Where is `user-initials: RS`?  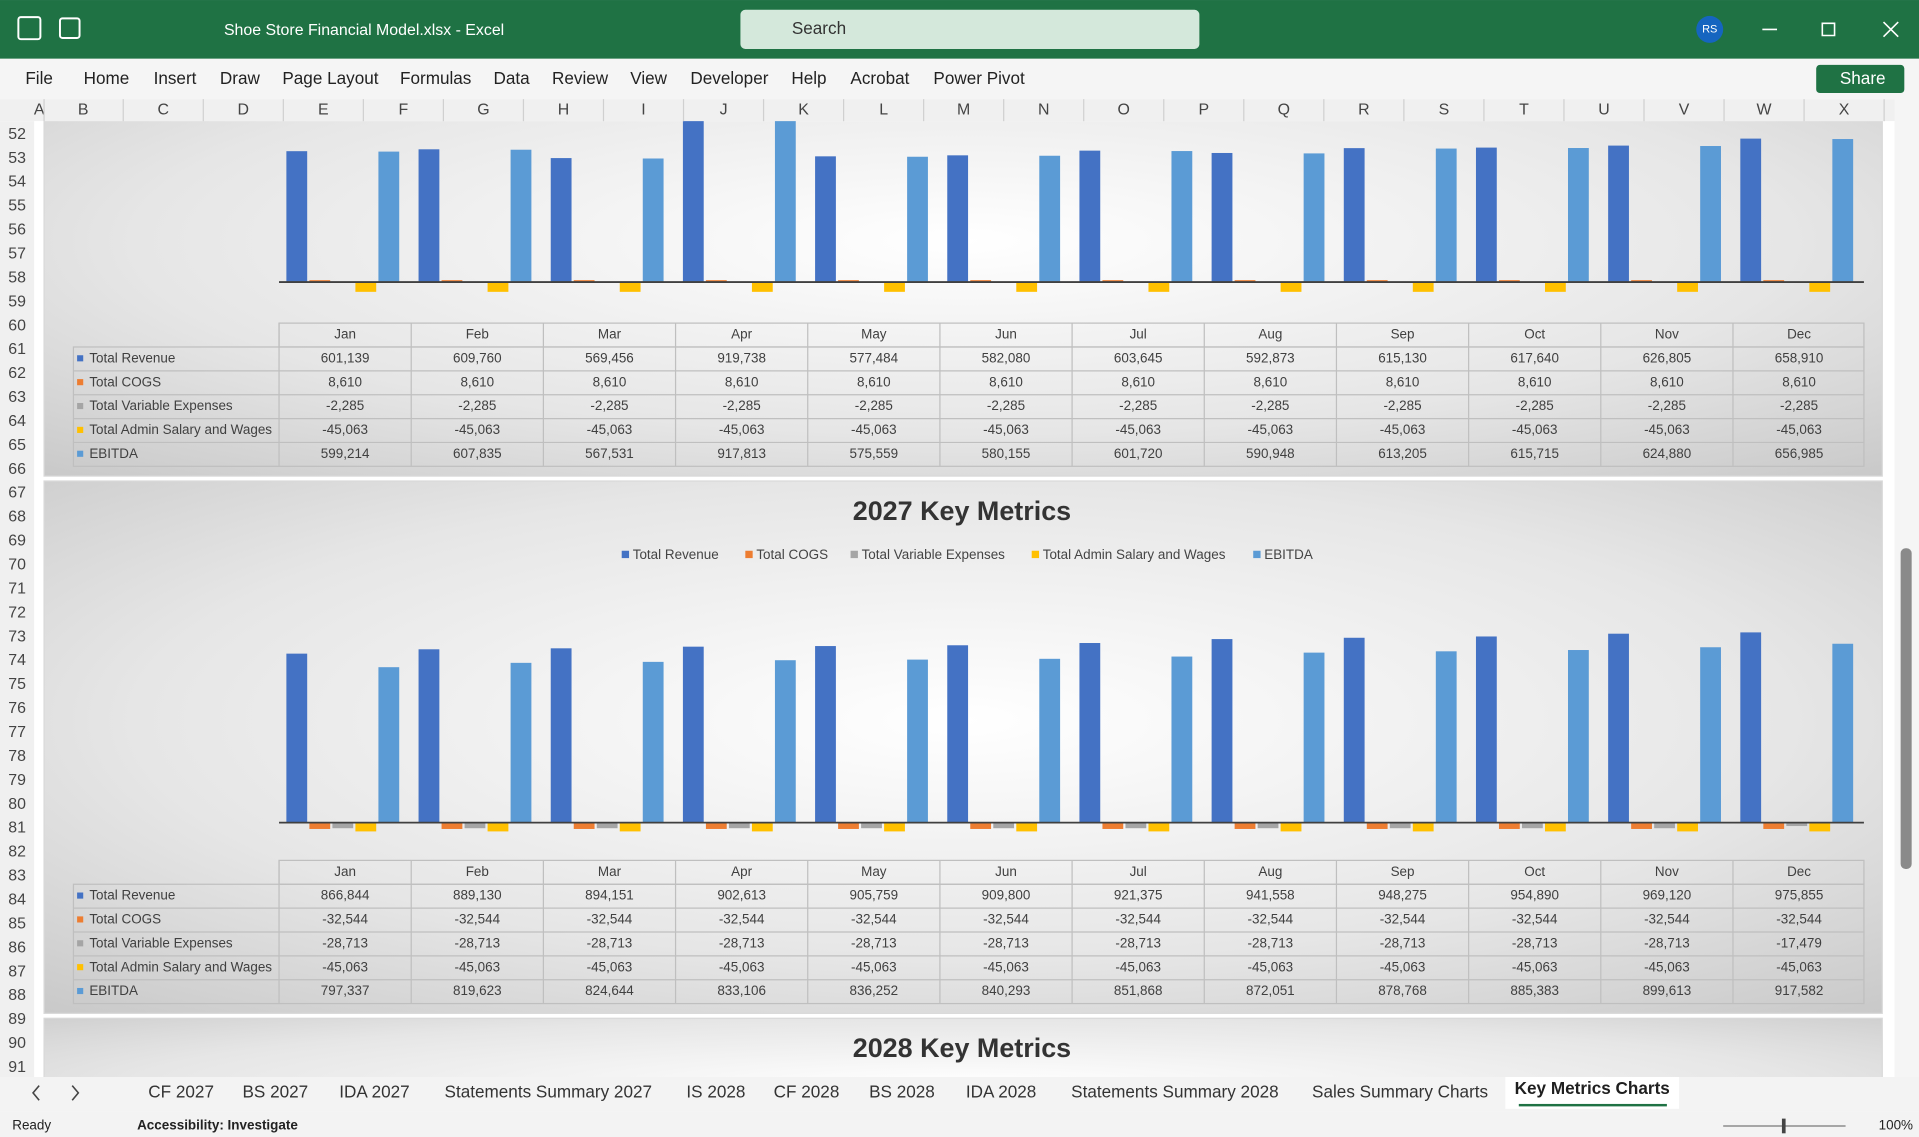 user-initials: RS is located at coordinates (1709, 29).